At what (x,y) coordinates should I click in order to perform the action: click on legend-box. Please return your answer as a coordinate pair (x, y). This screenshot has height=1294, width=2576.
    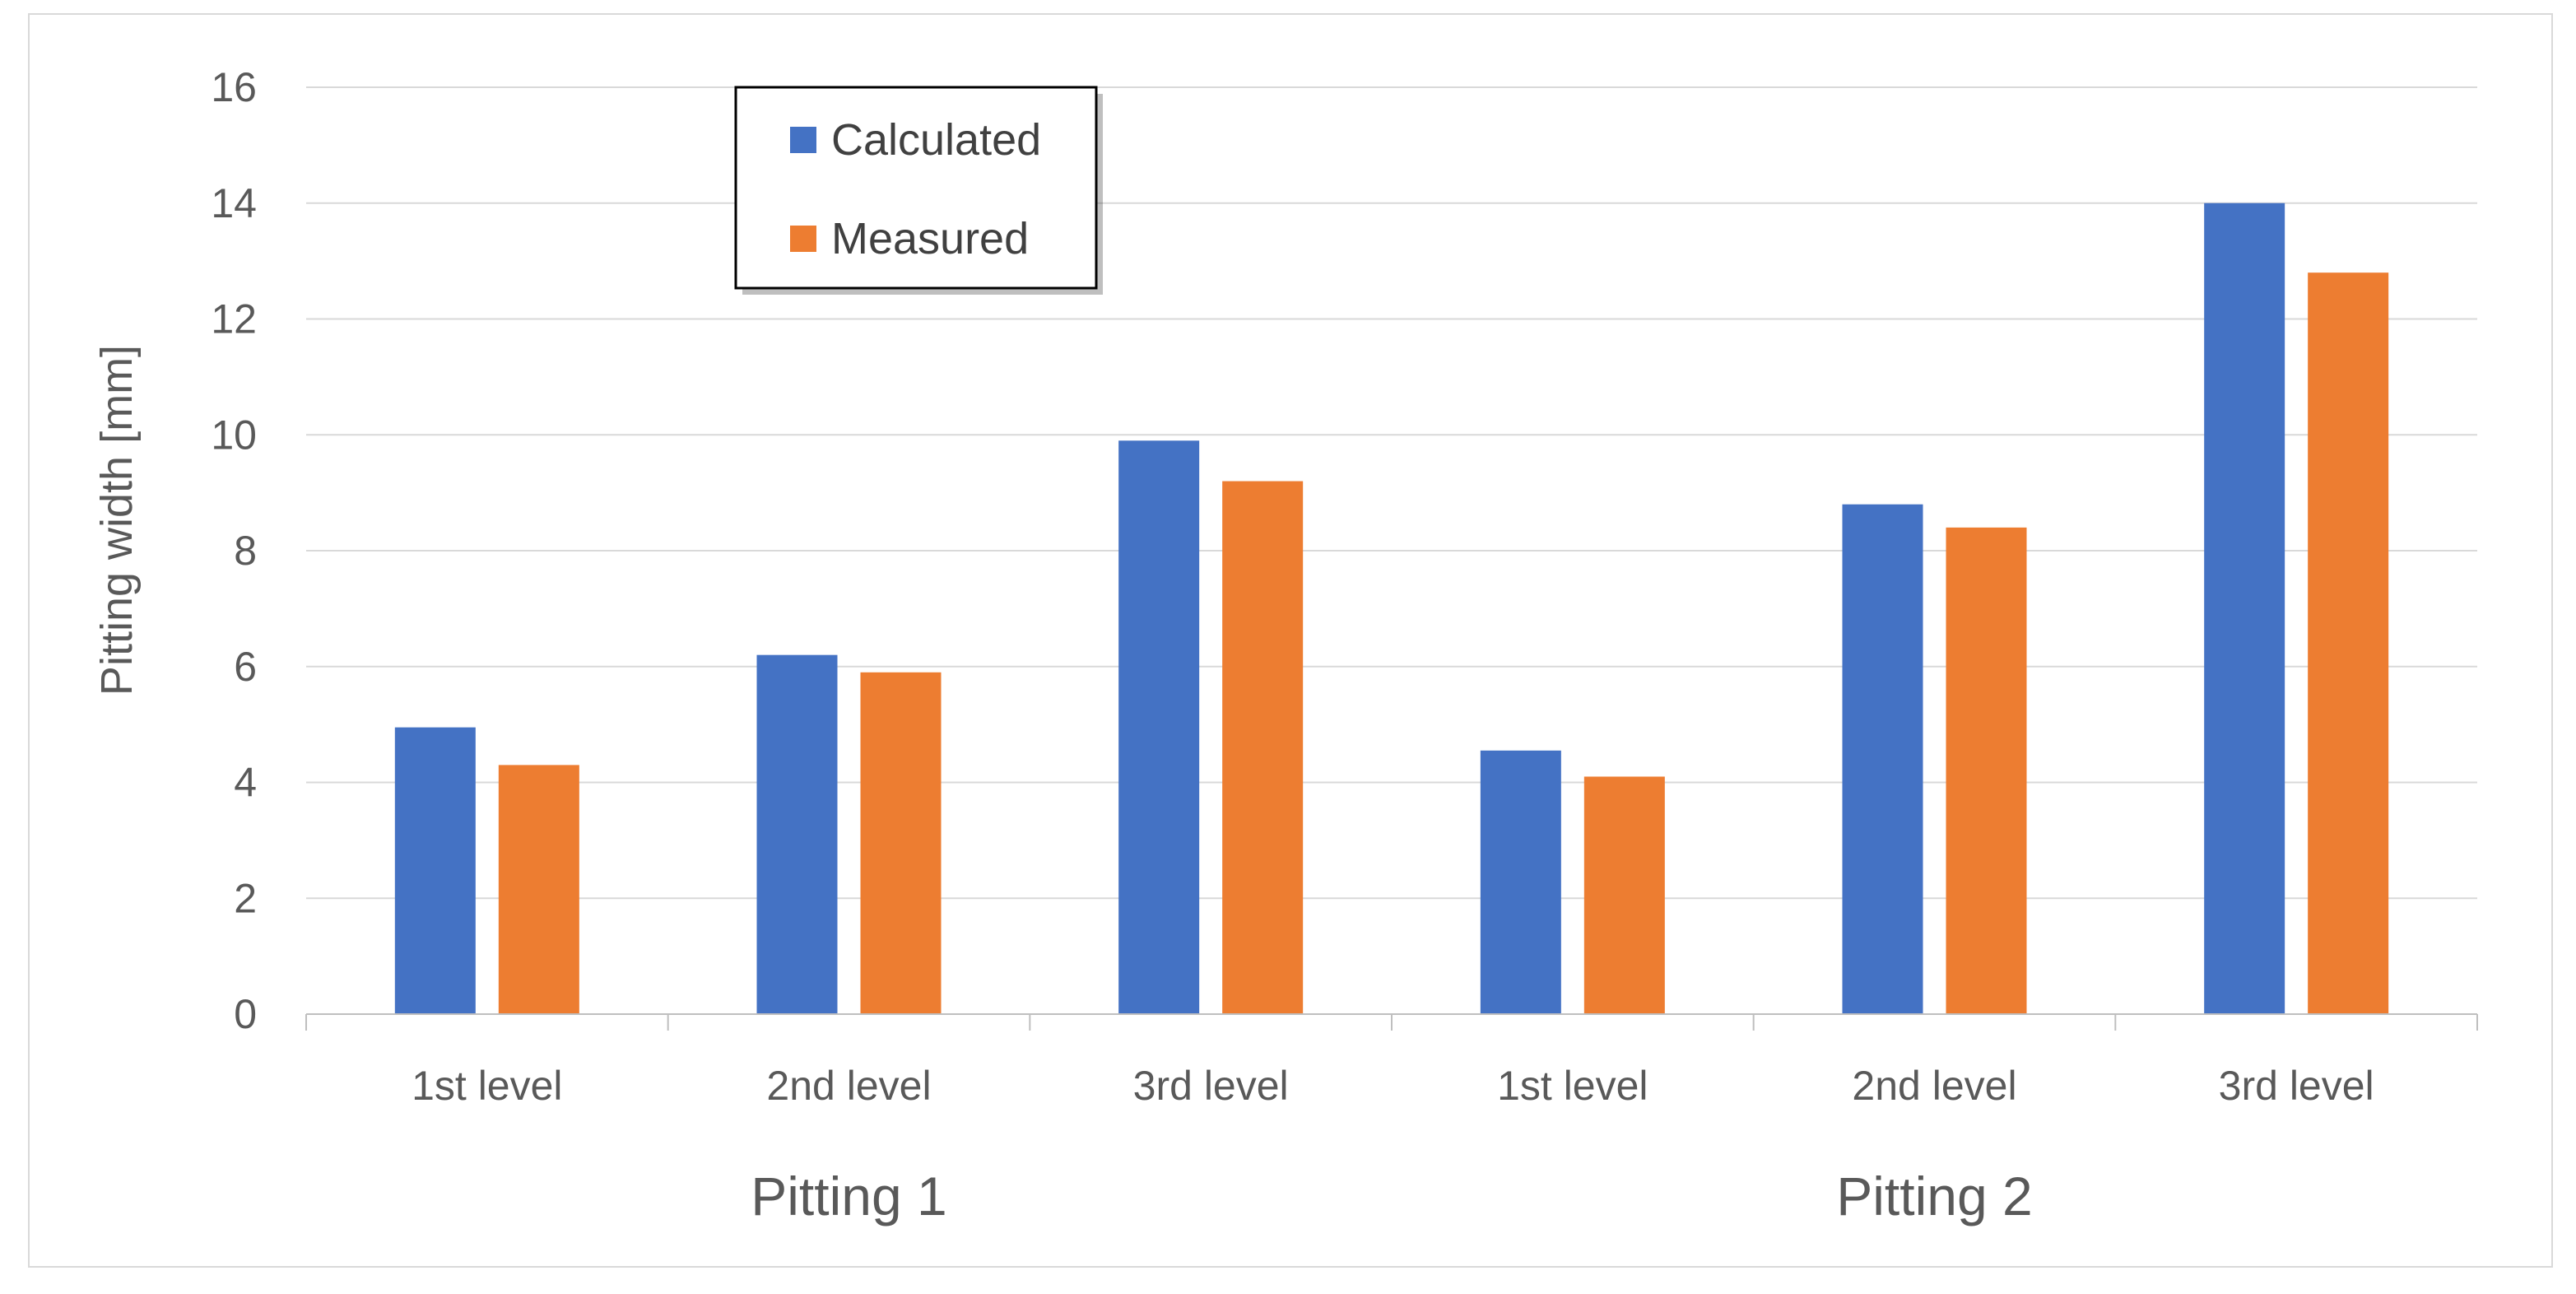
    Looking at the image, I should click on (916, 188).